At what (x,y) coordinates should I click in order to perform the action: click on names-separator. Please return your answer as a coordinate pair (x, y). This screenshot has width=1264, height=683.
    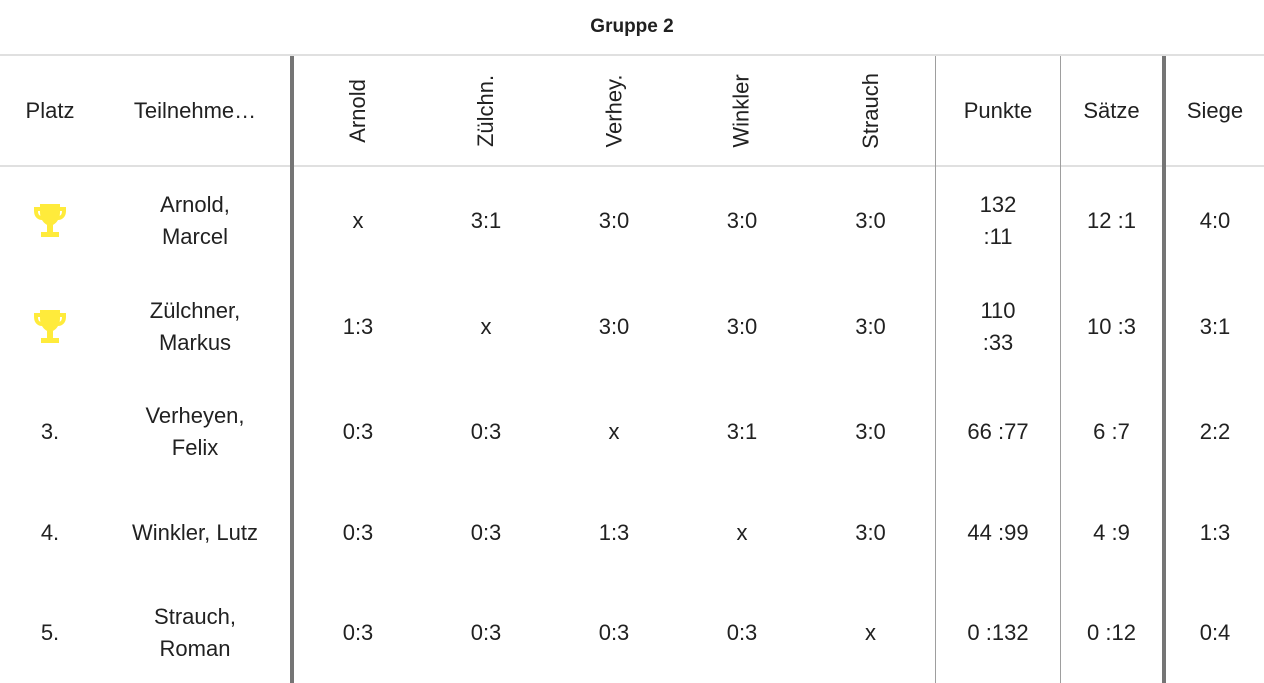
    Looking at the image, I should click on (292, 369).